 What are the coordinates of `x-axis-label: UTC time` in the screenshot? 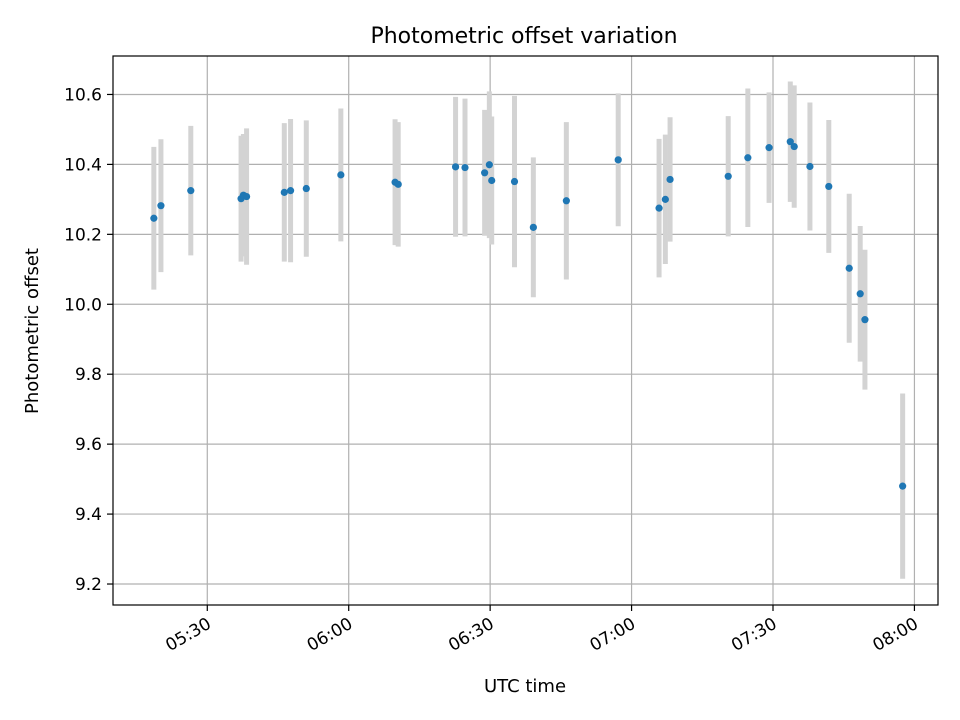 It's located at (525, 686).